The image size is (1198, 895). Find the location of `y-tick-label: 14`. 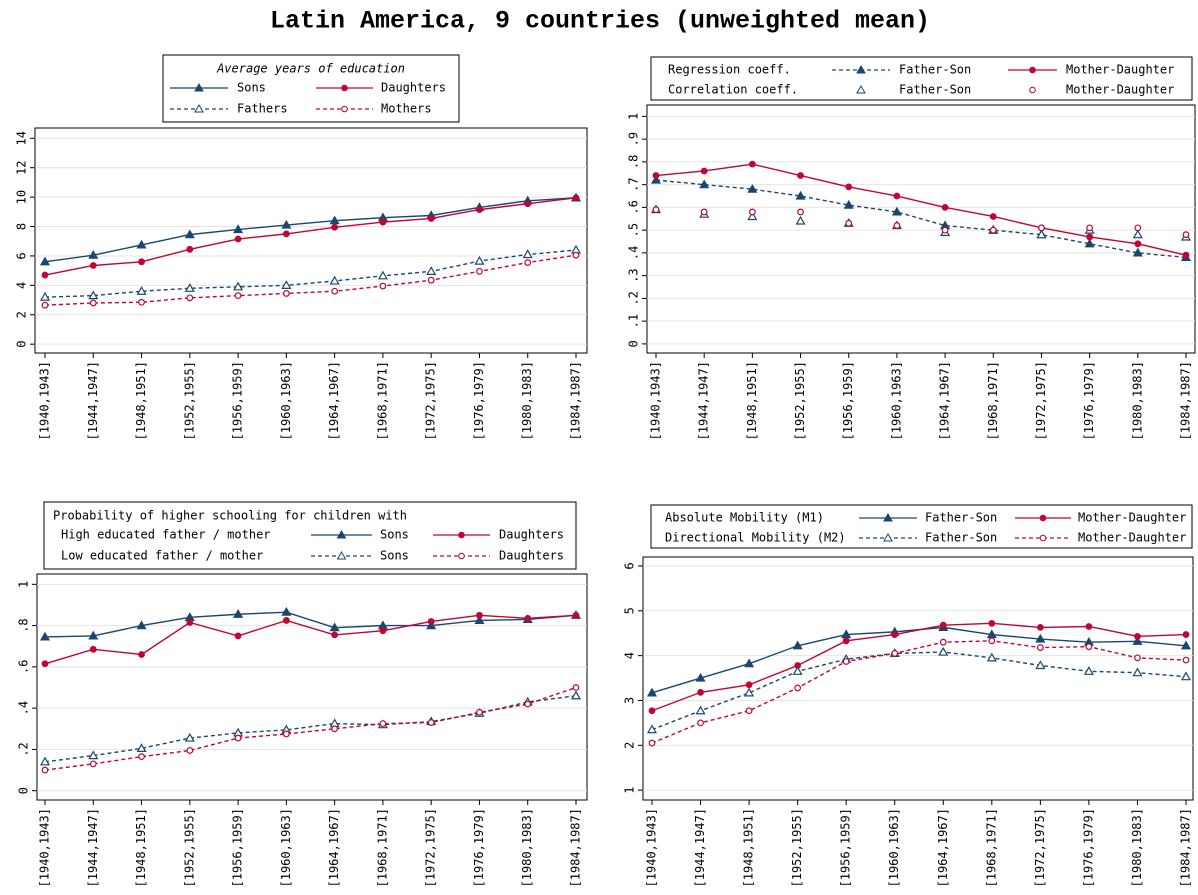

y-tick-label: 14 is located at coordinates (22, 138).